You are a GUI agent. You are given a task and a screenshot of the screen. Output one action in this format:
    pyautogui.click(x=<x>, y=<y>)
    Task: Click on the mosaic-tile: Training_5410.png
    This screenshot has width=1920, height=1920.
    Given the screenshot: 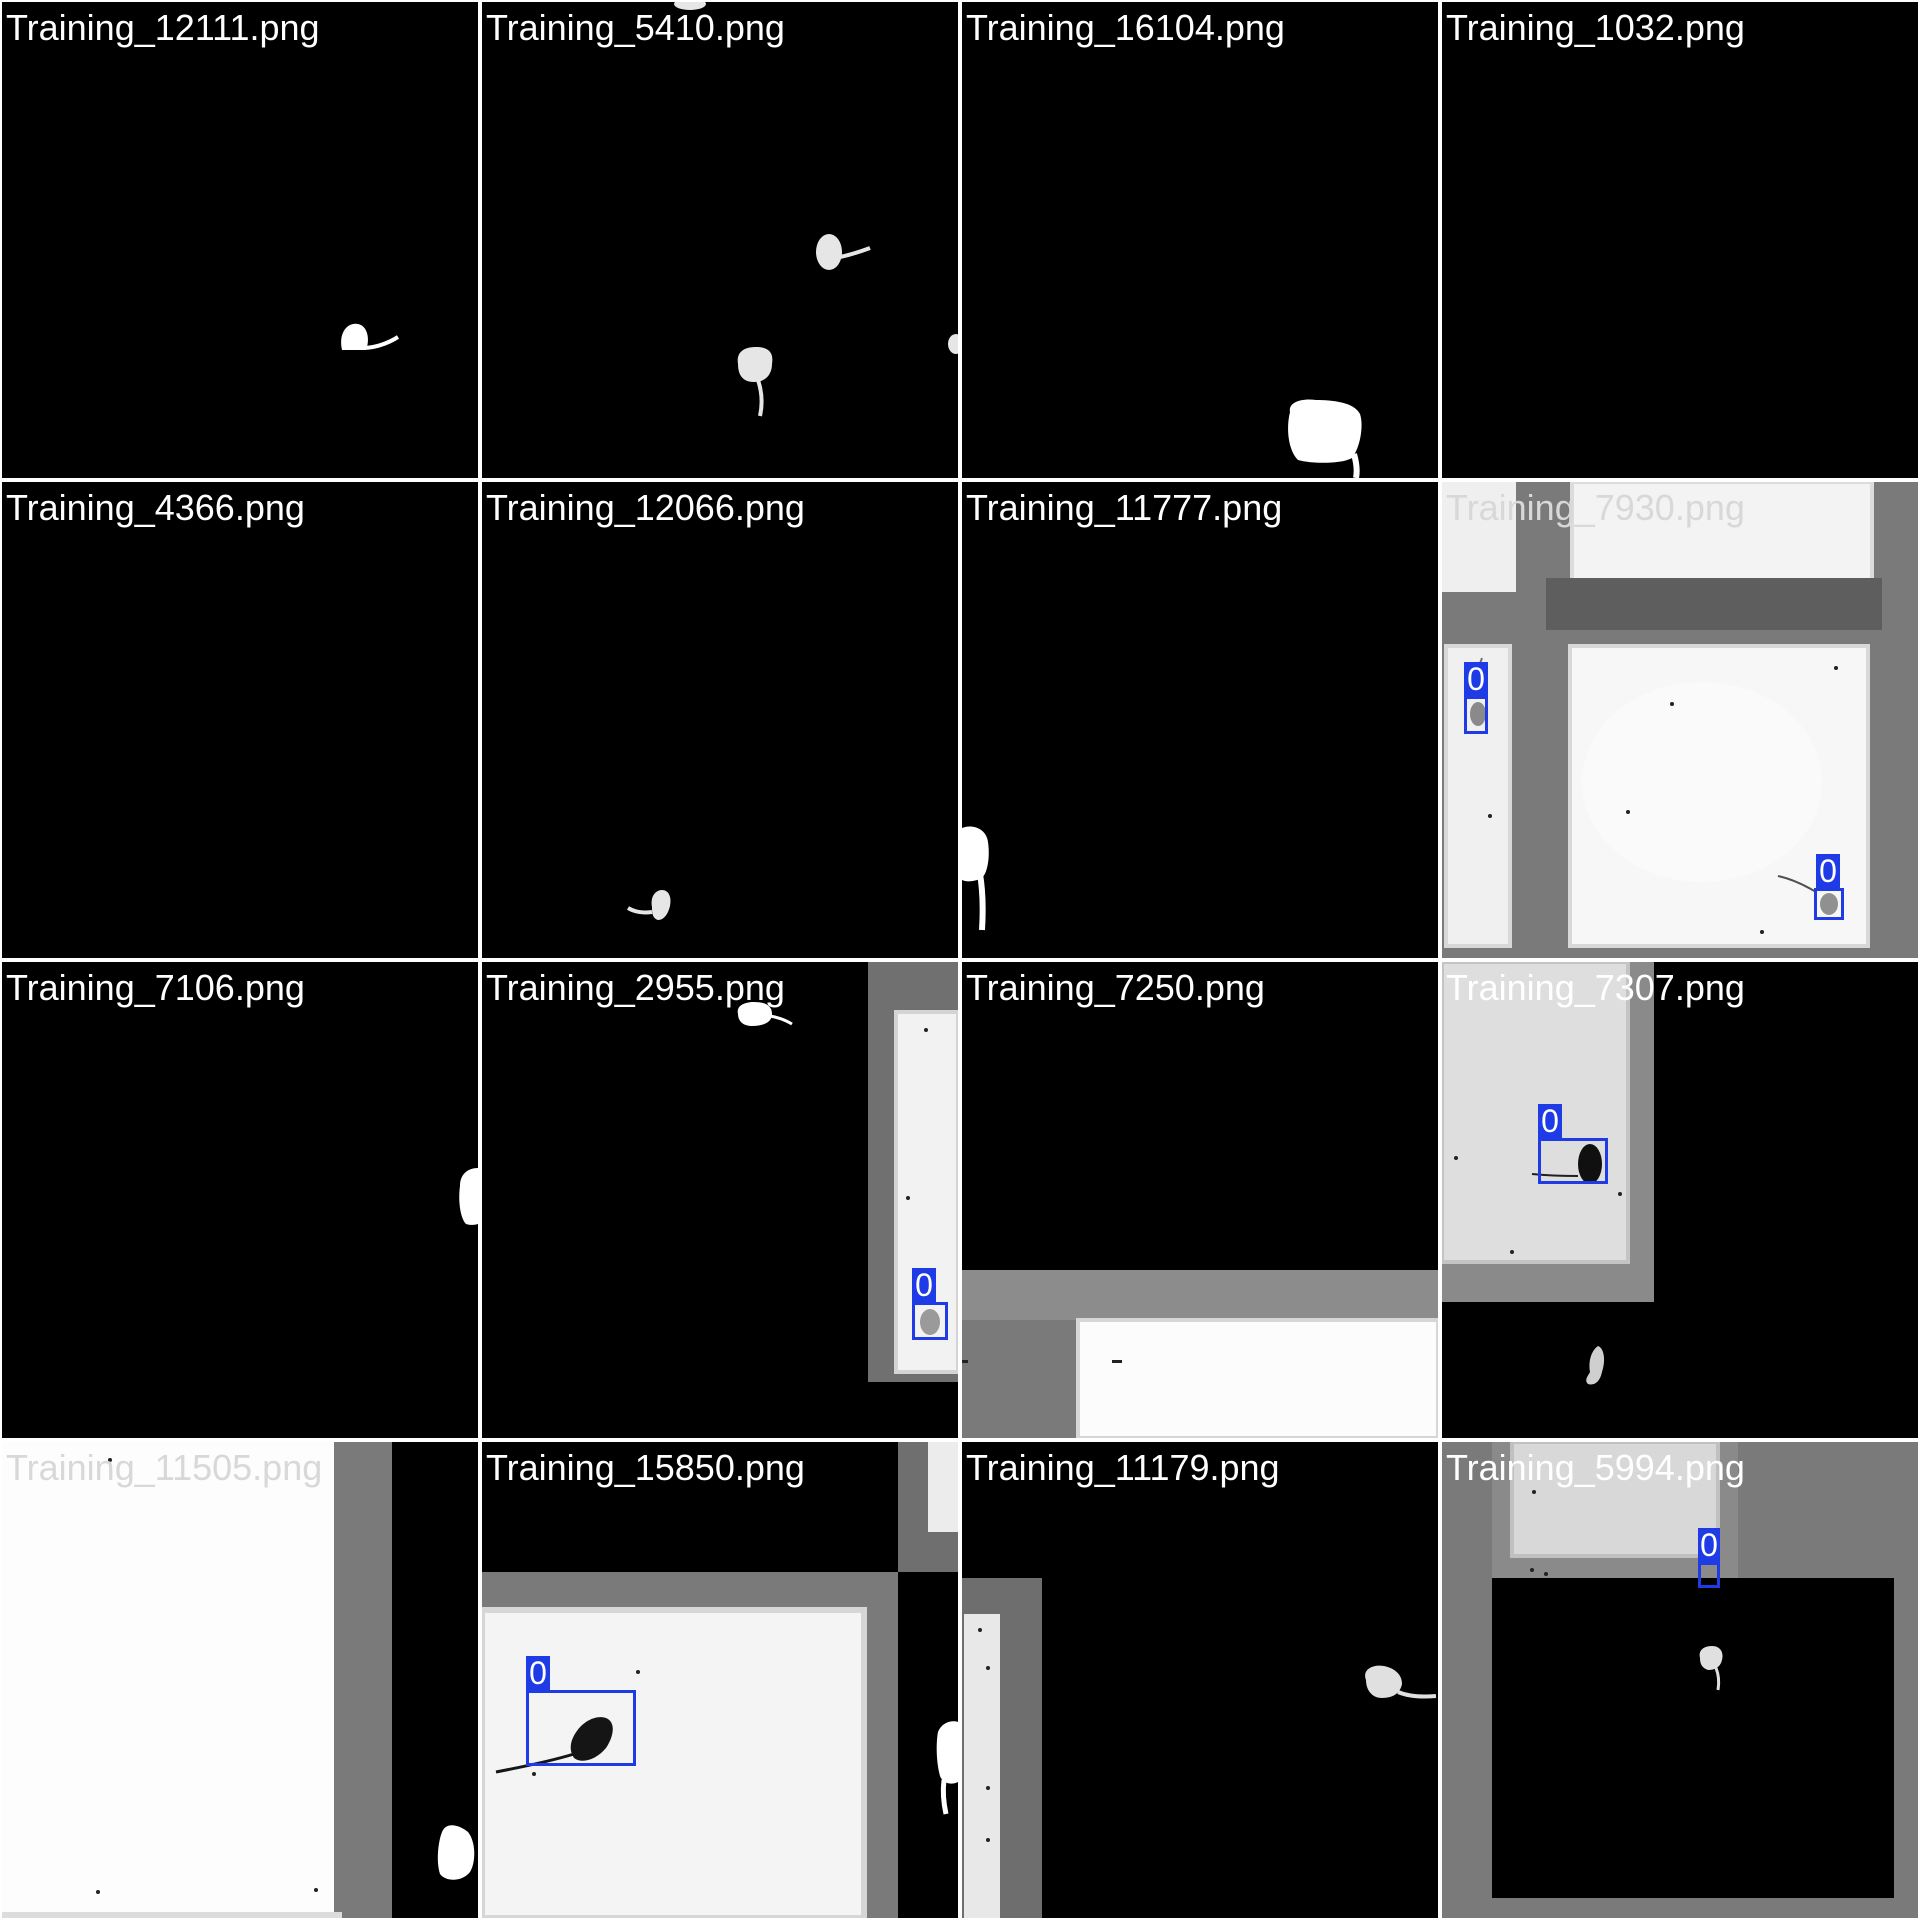 What is the action you would take?
    pyautogui.click(x=720, y=240)
    